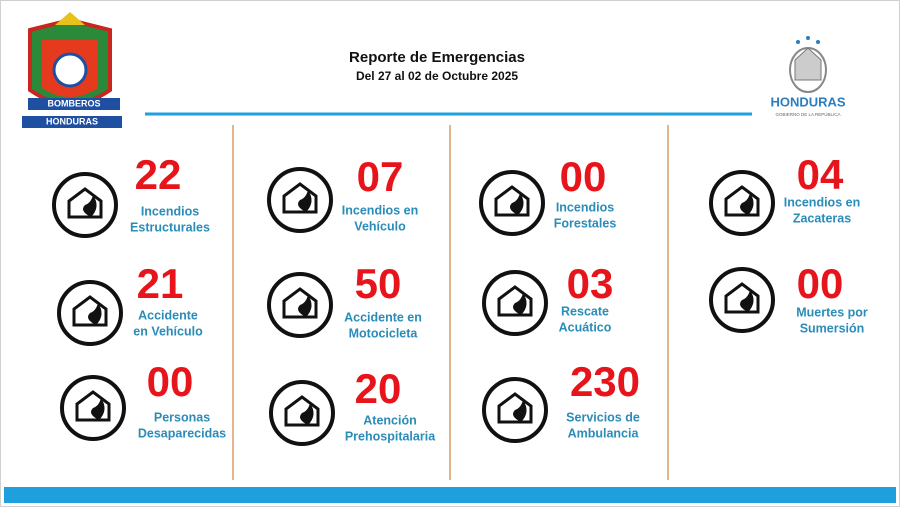  What do you see at coordinates (808, 76) in the screenshot?
I see `right-logo: HONDURAS GOBIERNO DE LA REPÚBLICA` at bounding box center [808, 76].